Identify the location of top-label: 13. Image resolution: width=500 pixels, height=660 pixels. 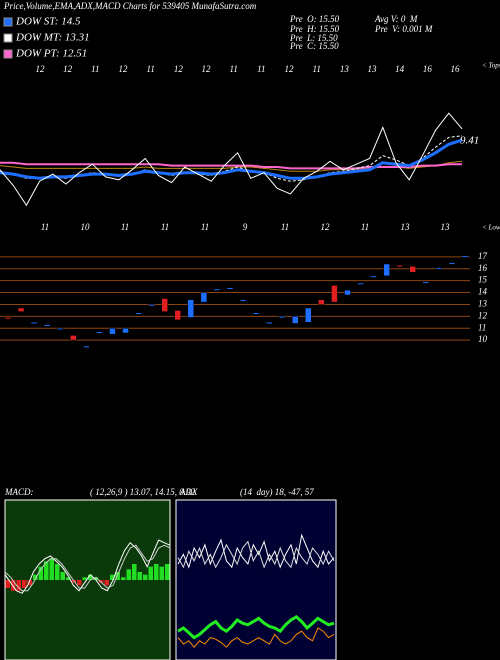
(373, 69).